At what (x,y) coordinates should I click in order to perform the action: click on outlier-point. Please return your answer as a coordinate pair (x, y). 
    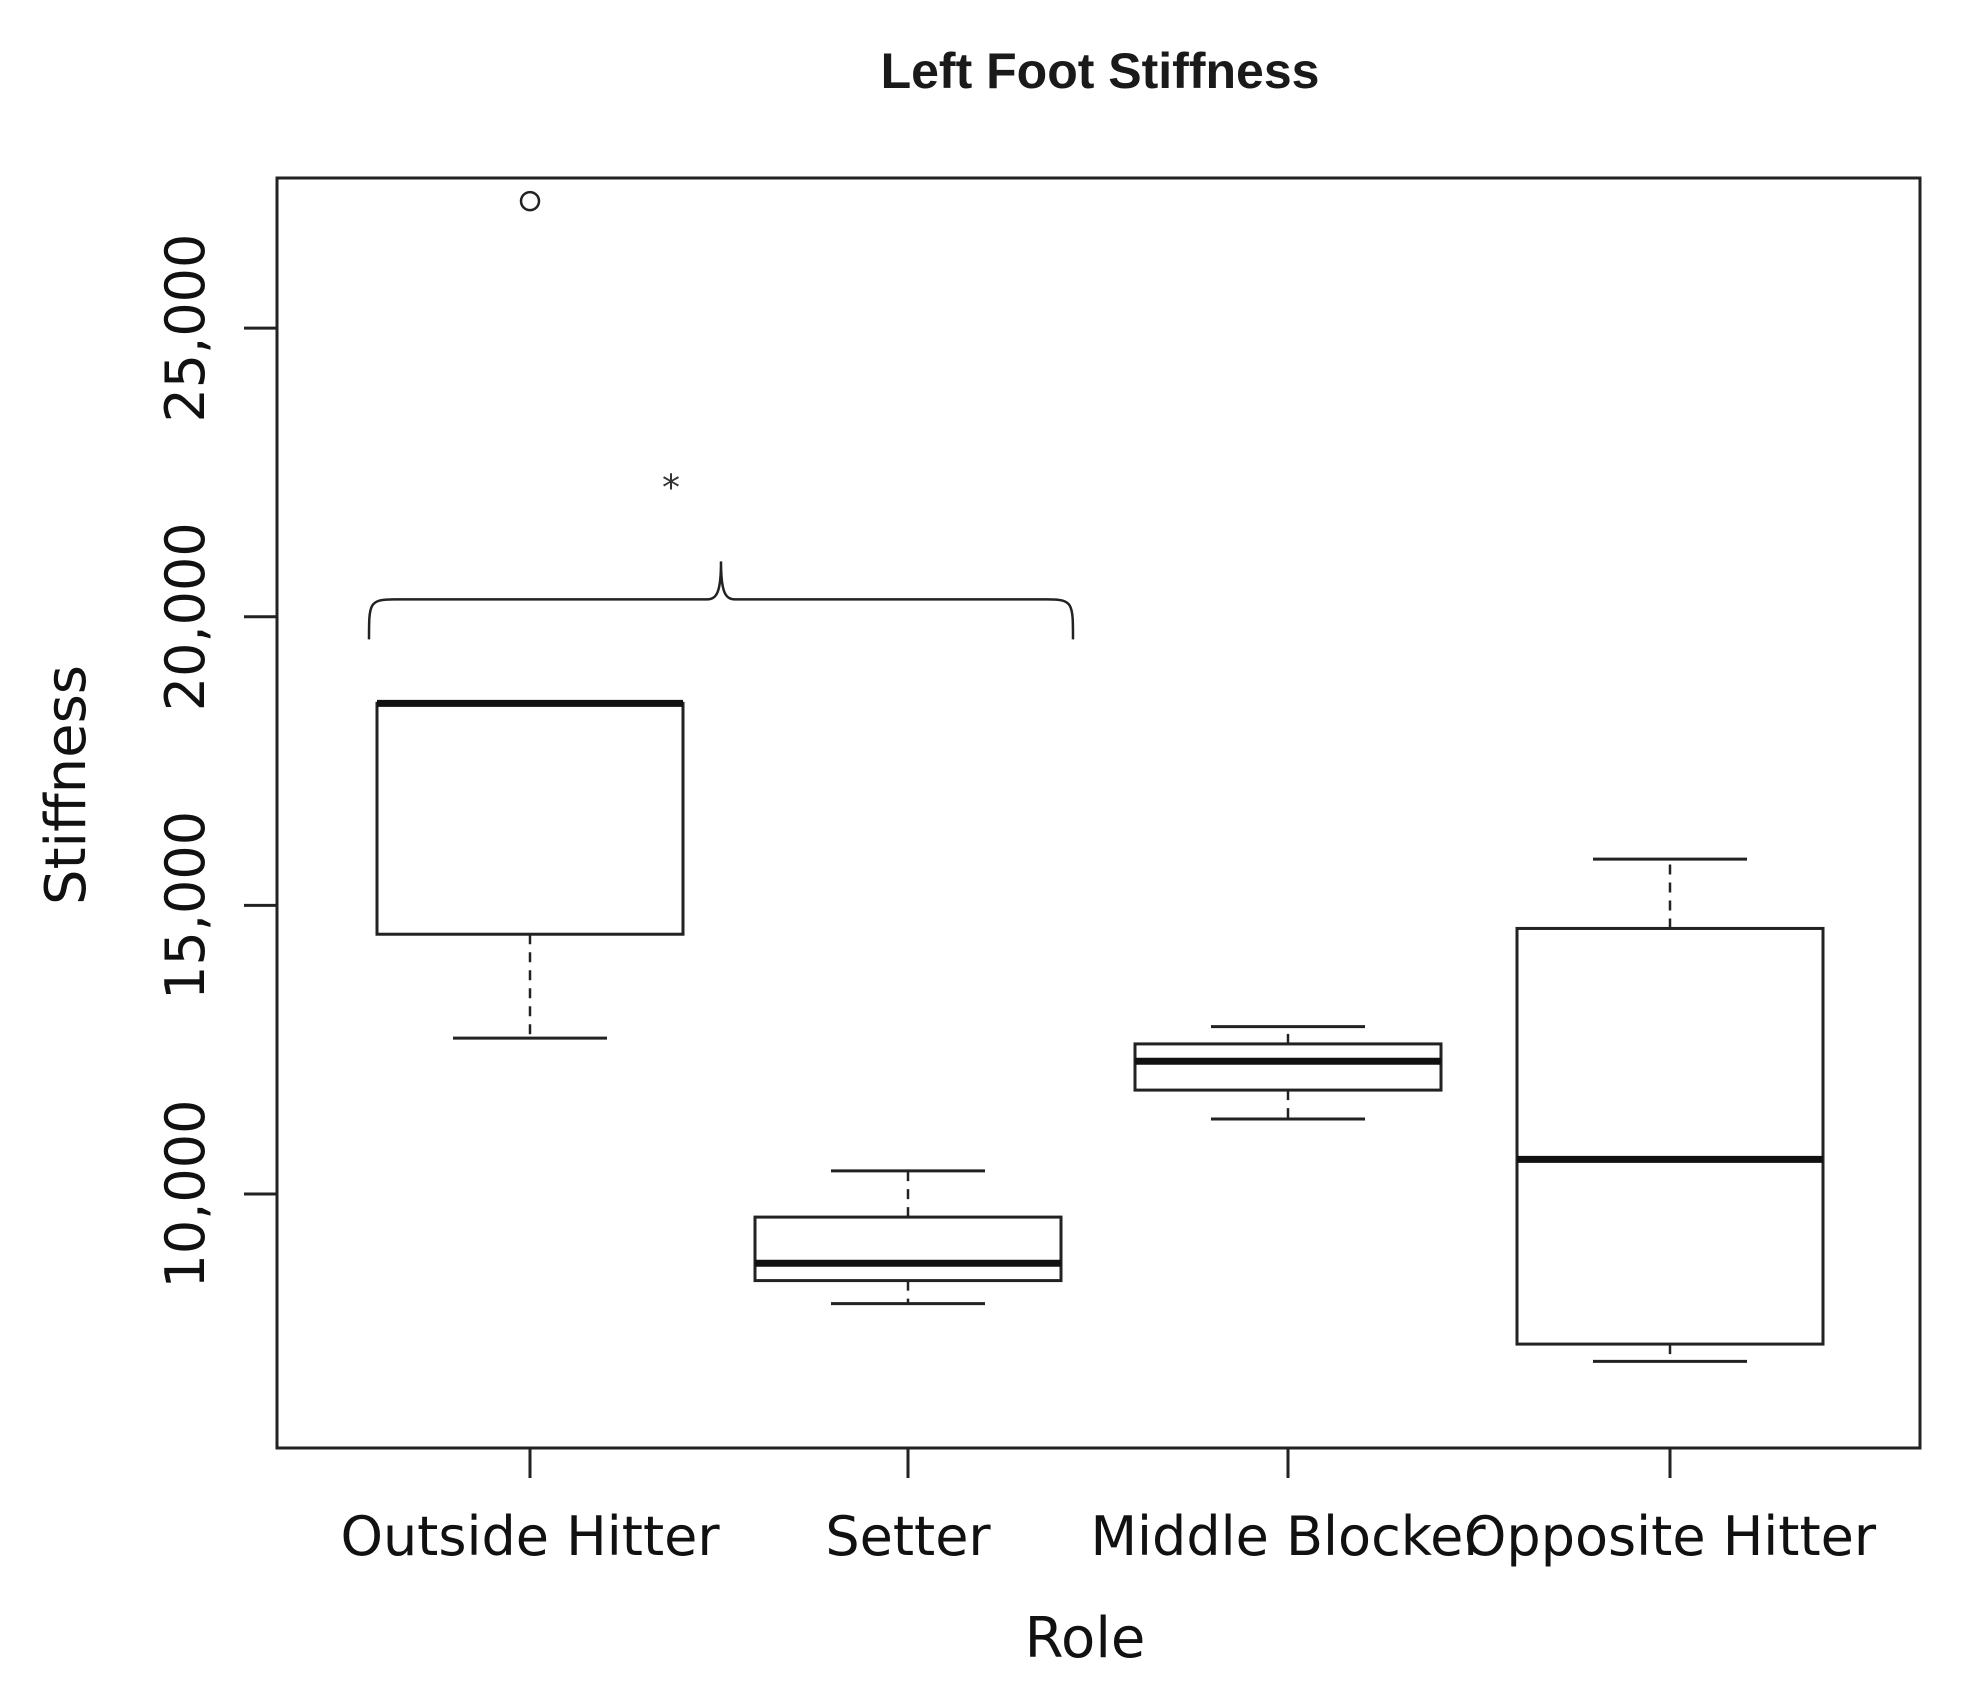
    Looking at the image, I should click on (530, 201).